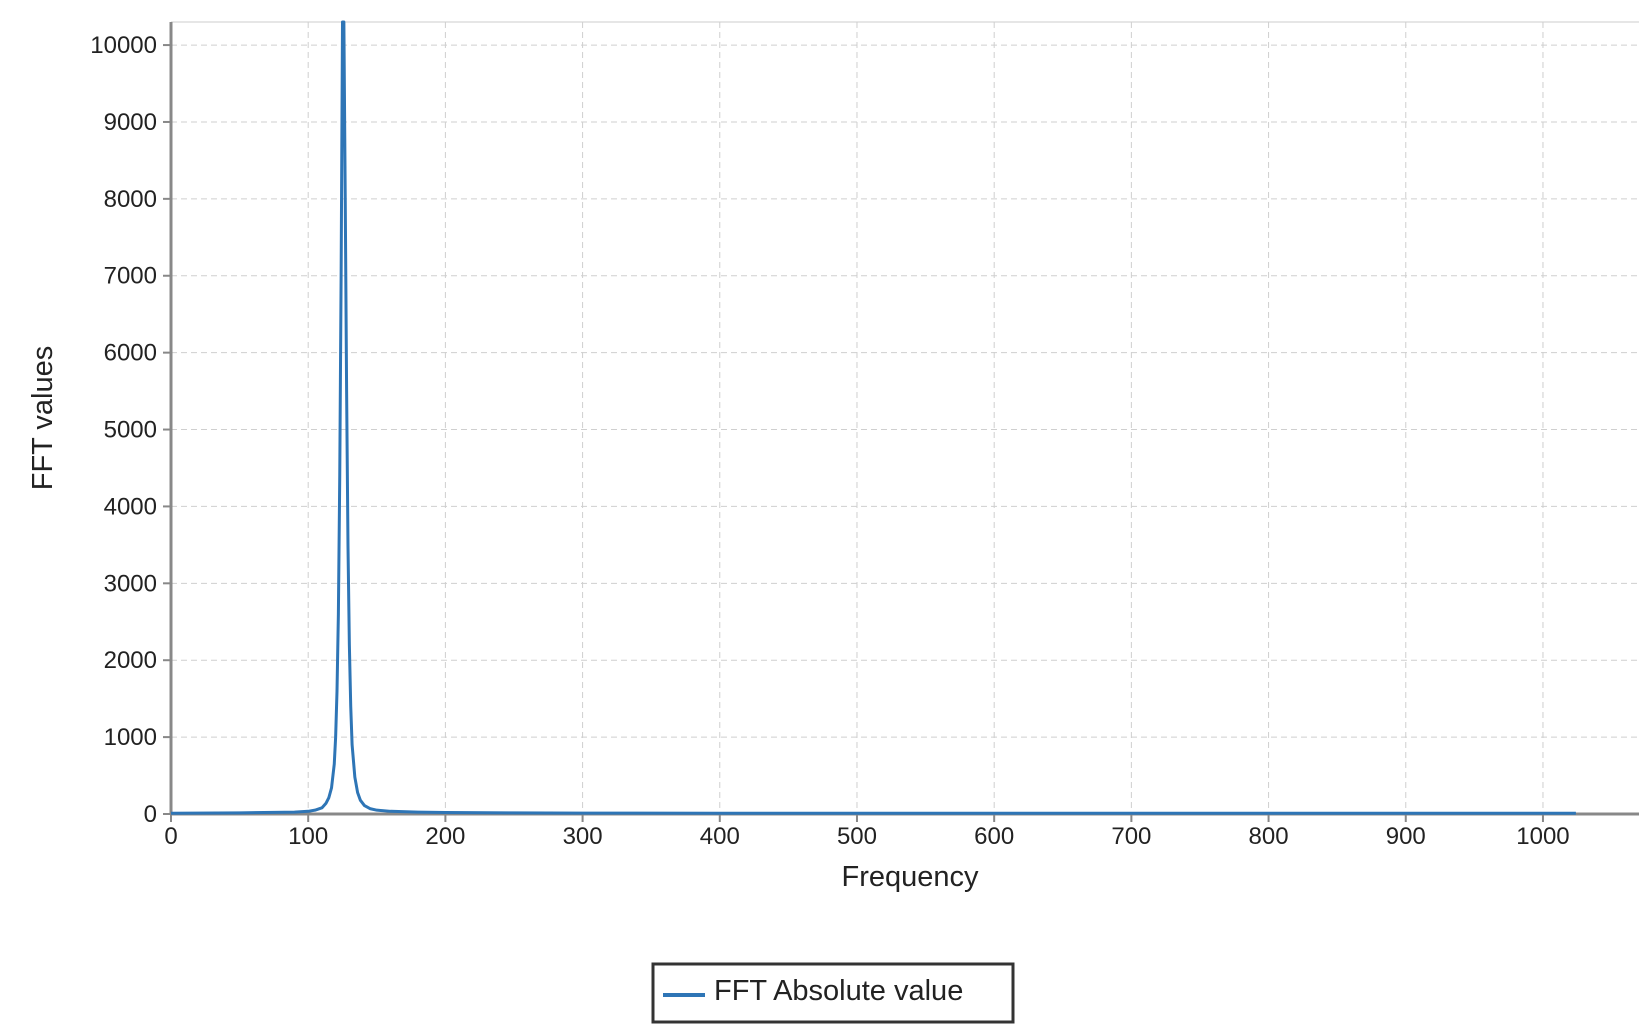 This screenshot has width=1639, height=1028. What do you see at coordinates (130, 583) in the screenshot?
I see `y-tick-label: 3000` at bounding box center [130, 583].